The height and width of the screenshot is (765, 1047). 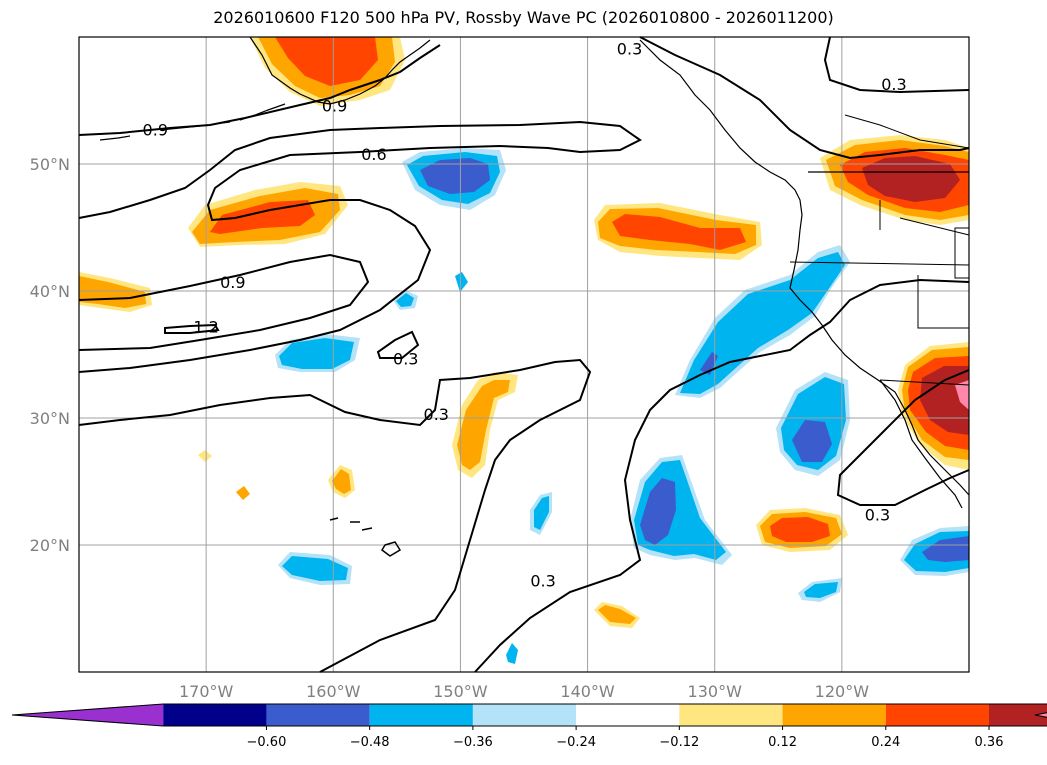 I want to click on anomaly-south-east, so click(x=802, y=530).